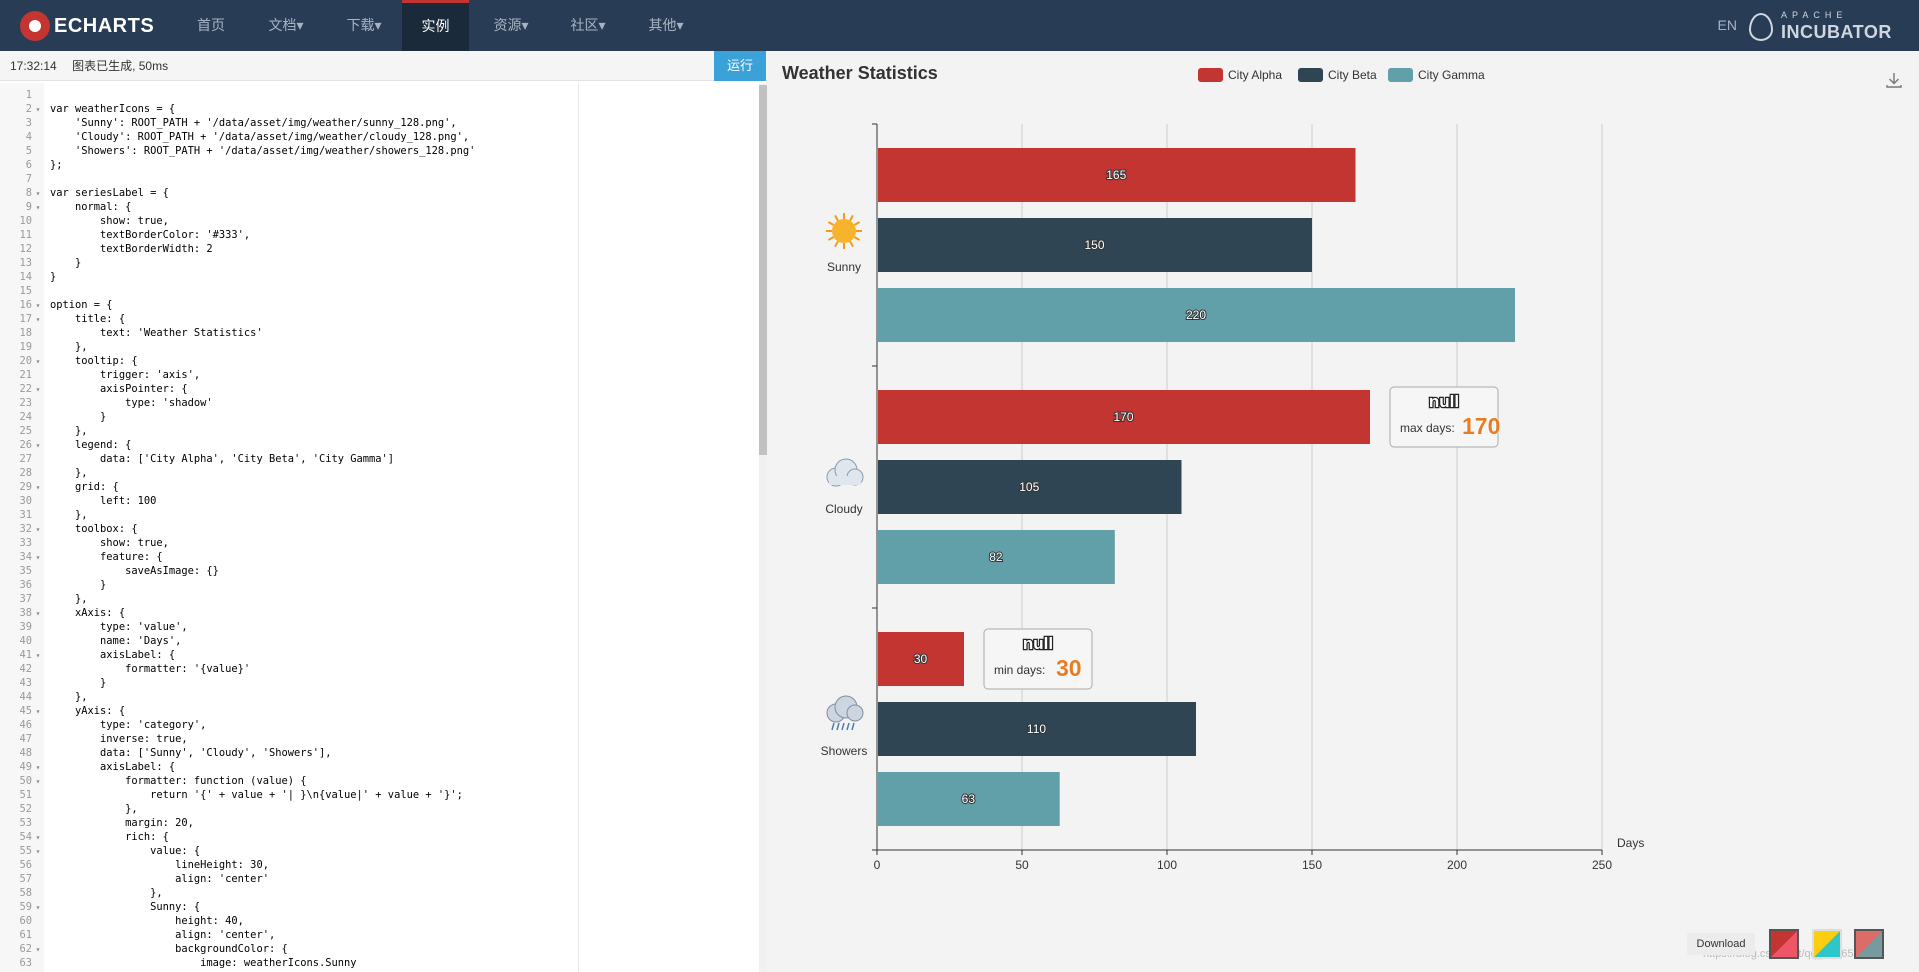 The image size is (1919, 972). What do you see at coordinates (370, 599) in the screenshot?
I see `code-line: 37 },` at bounding box center [370, 599].